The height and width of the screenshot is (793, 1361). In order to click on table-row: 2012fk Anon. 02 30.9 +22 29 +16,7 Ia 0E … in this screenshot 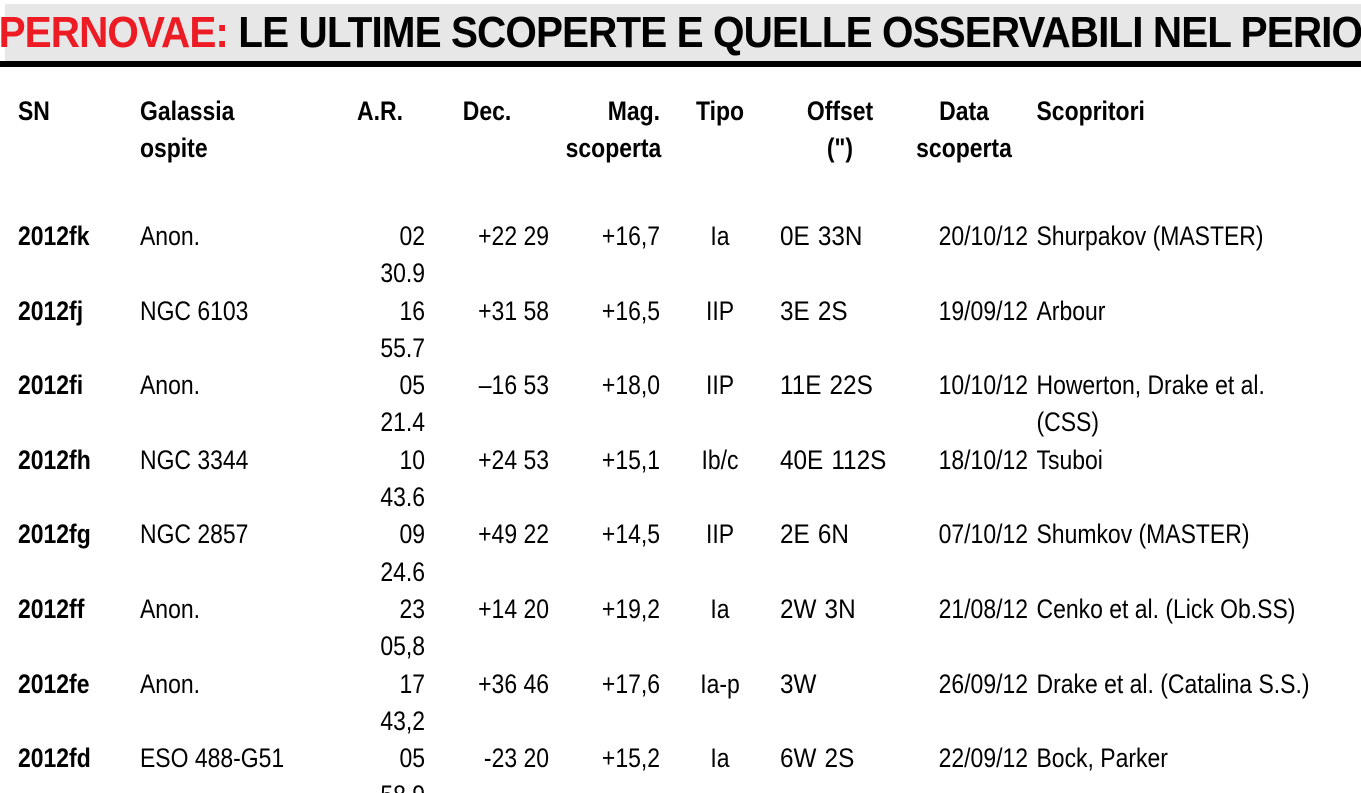, I will do `click(689, 255)`.